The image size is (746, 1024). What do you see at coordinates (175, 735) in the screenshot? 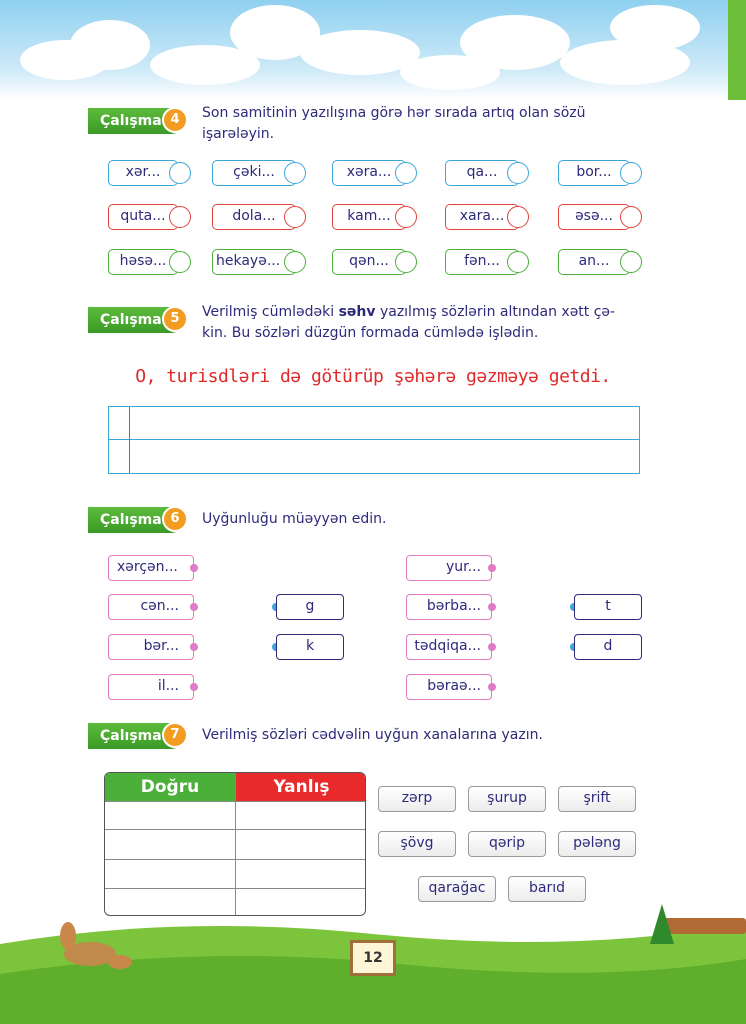
I see `exercise-number-badge: 7` at bounding box center [175, 735].